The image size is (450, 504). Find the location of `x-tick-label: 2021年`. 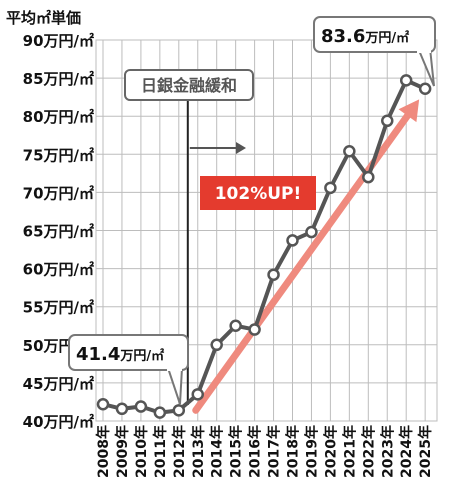

x-tick-label: 2021年 is located at coordinates (349, 451).